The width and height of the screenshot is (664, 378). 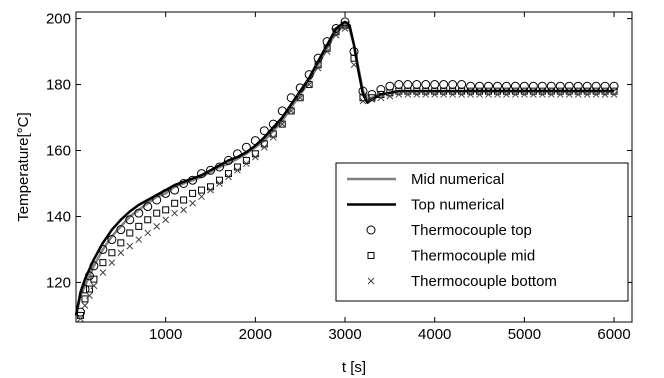 I want to click on x-tick-label: 1000, so click(x=165, y=334).